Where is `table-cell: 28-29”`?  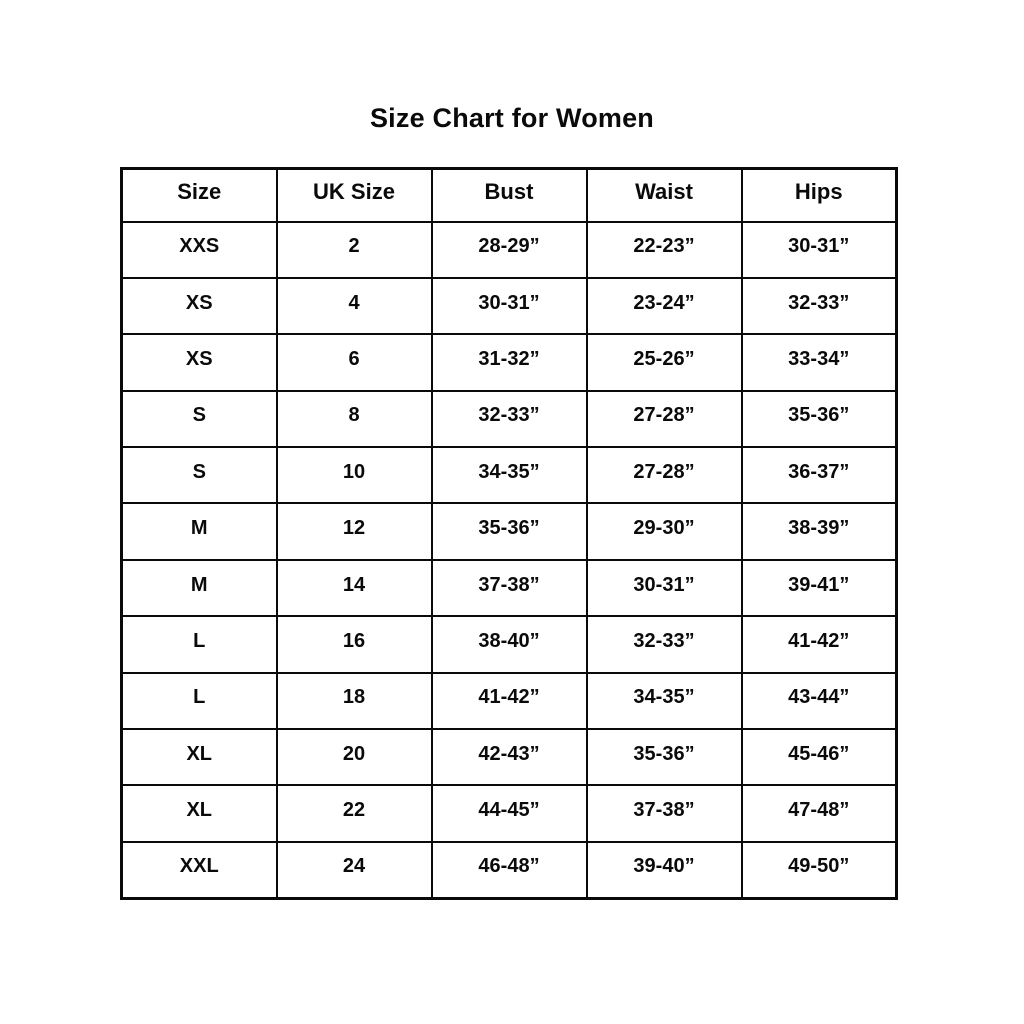
table-cell: 28-29” is located at coordinates (509, 249).